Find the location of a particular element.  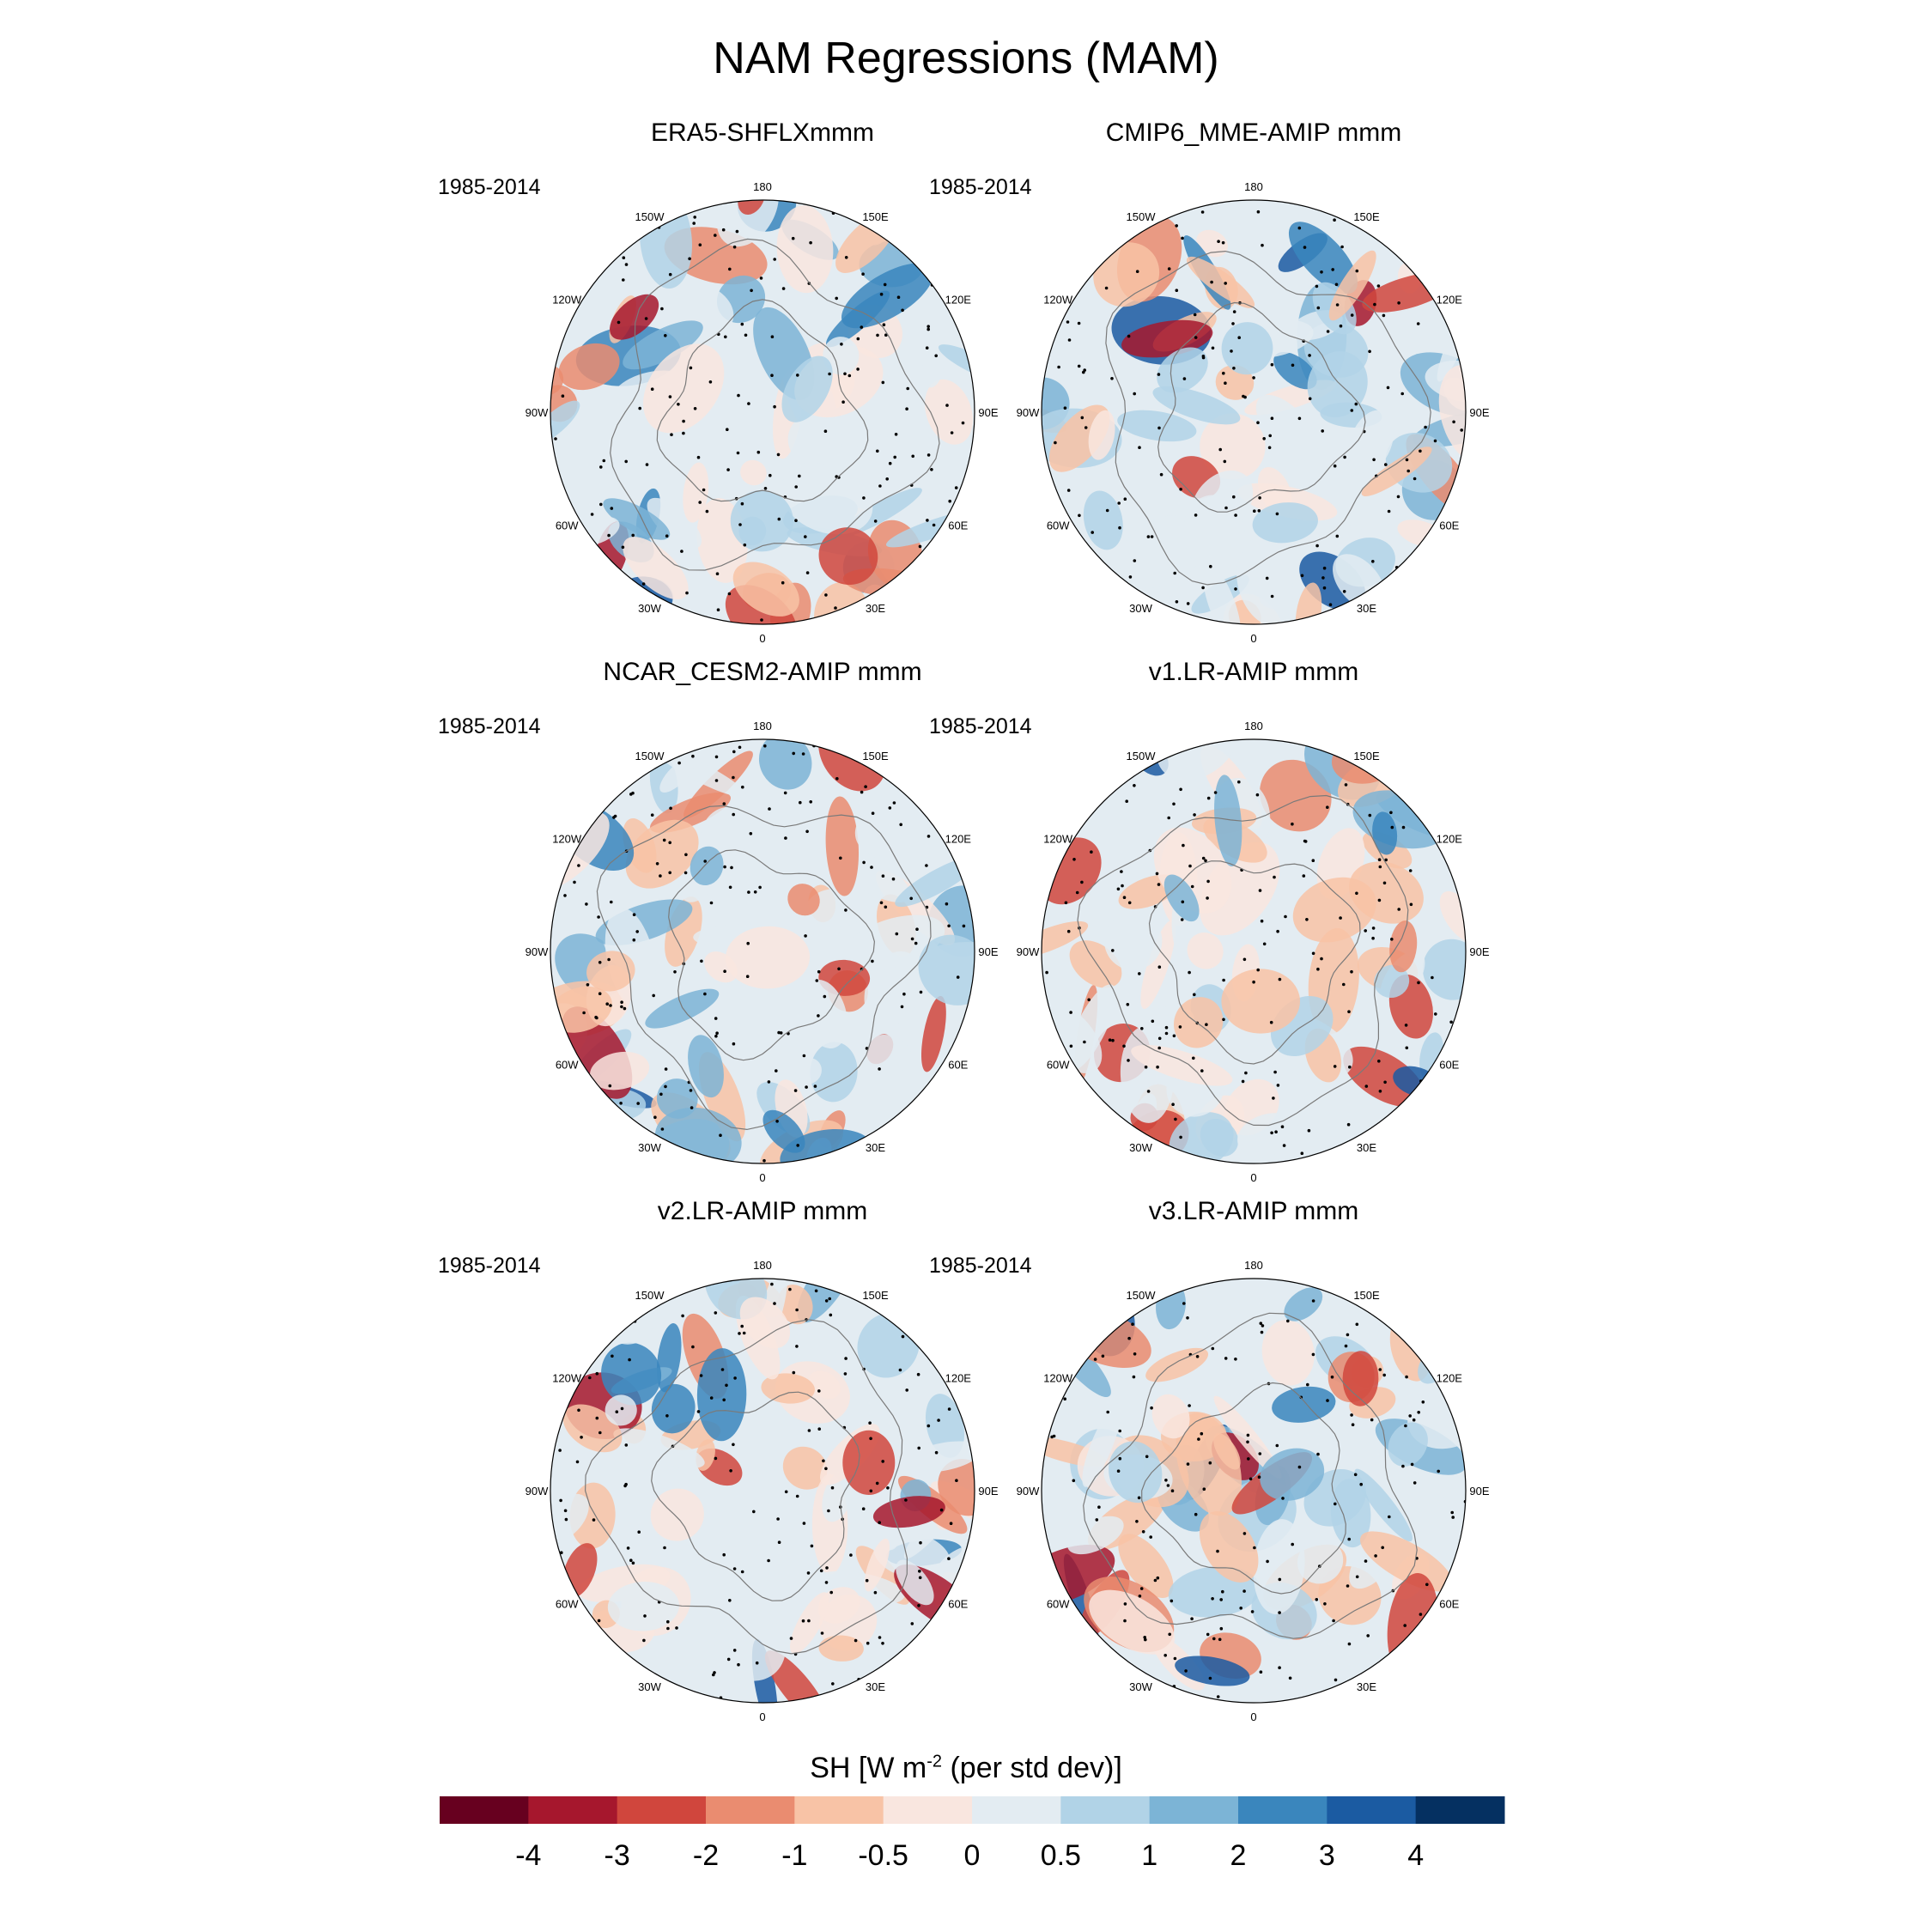

colorbar-title-suffix: (per std dev)] is located at coordinates (1032, 1768).